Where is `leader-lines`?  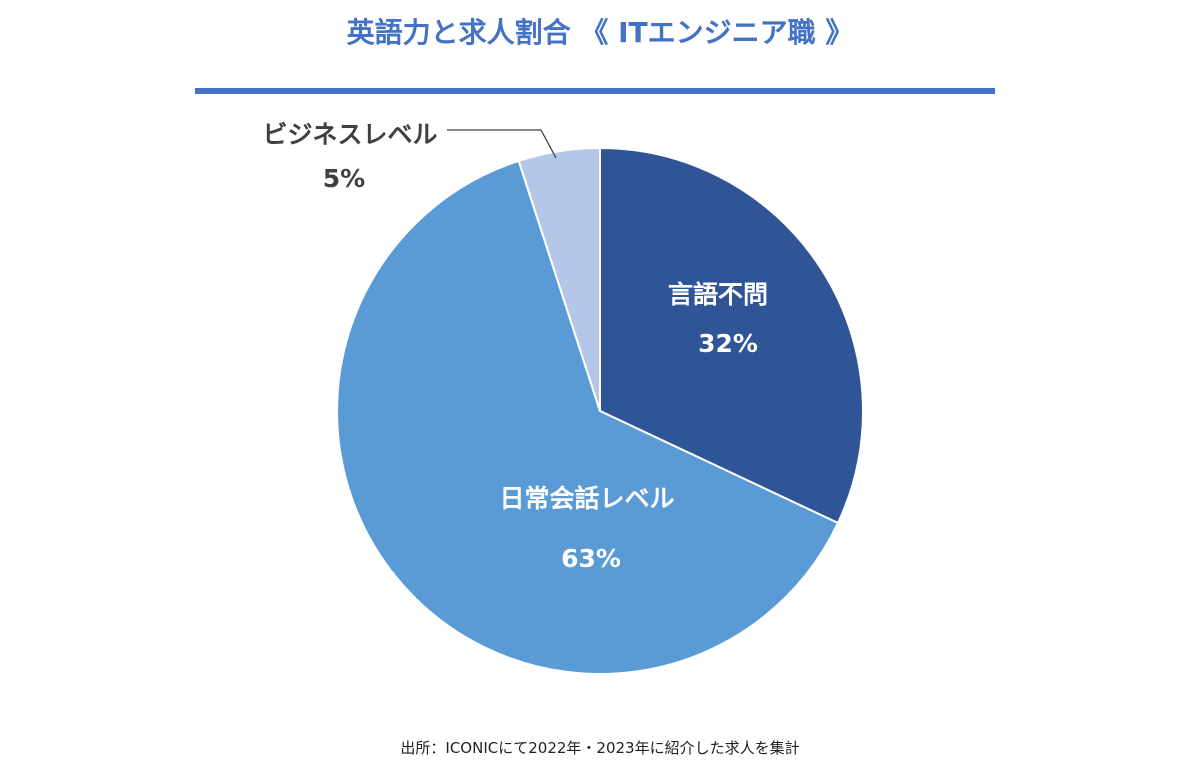
leader-lines is located at coordinates (502, 144).